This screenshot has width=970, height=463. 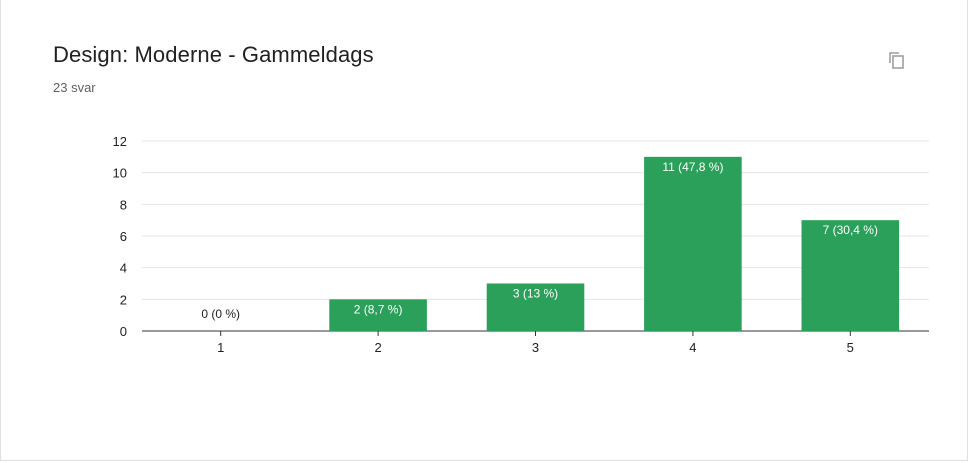 I want to click on chart-title: Design: Moderne - Gammeldags, so click(x=213, y=54).